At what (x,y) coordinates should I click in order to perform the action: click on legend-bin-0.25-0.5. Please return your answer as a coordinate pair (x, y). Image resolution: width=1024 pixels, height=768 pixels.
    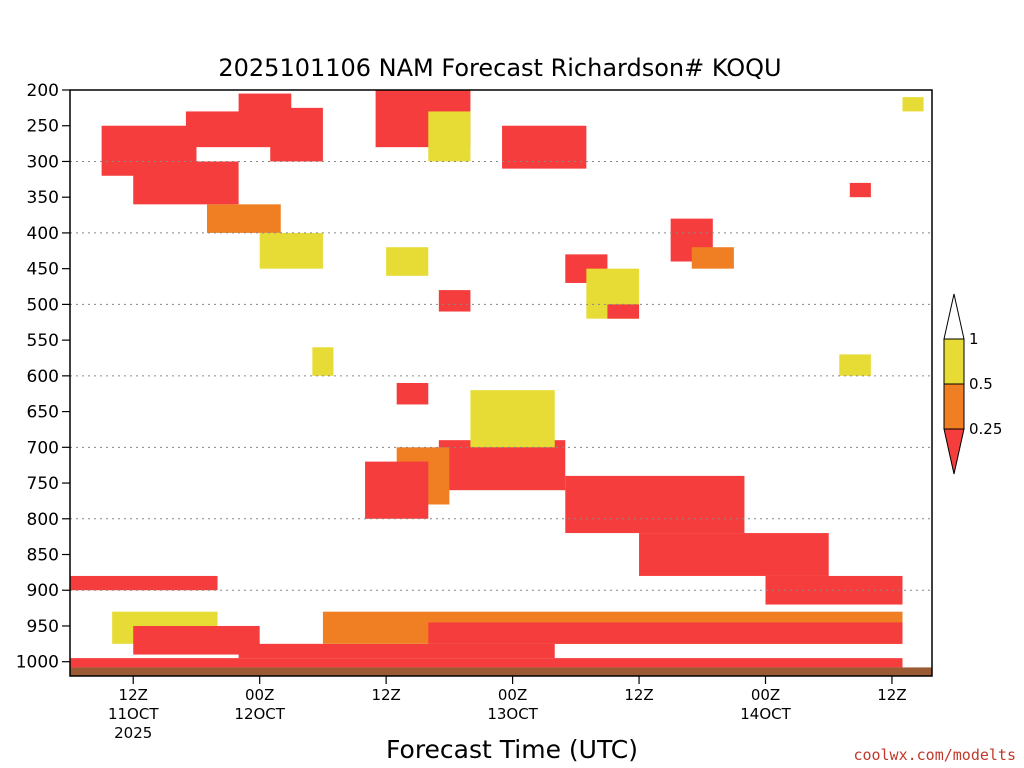
    Looking at the image, I should click on (954, 406).